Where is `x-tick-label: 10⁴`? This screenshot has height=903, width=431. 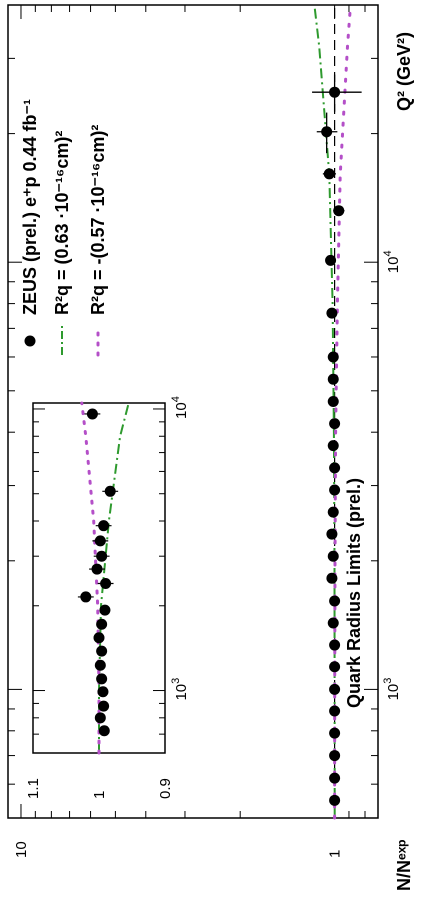 x-tick-label: 10⁴ is located at coordinates (392, 261).